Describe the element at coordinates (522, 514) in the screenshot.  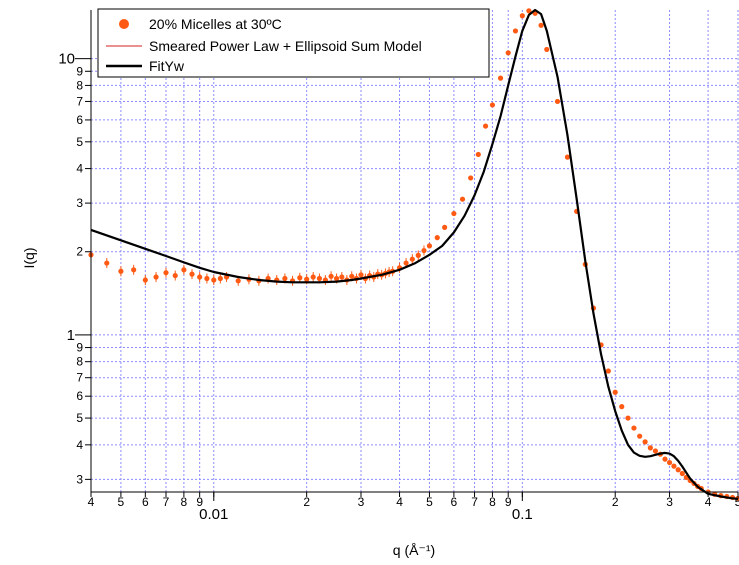
I see `x-tick-label: 0.1` at that location.